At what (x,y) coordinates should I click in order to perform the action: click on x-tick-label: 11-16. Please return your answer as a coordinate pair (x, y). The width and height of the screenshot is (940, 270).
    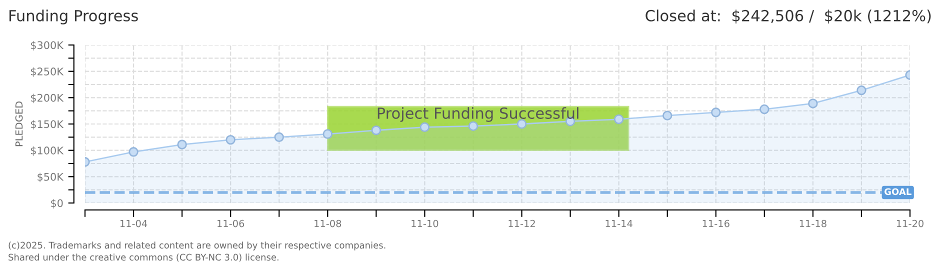
    Looking at the image, I should click on (716, 224).